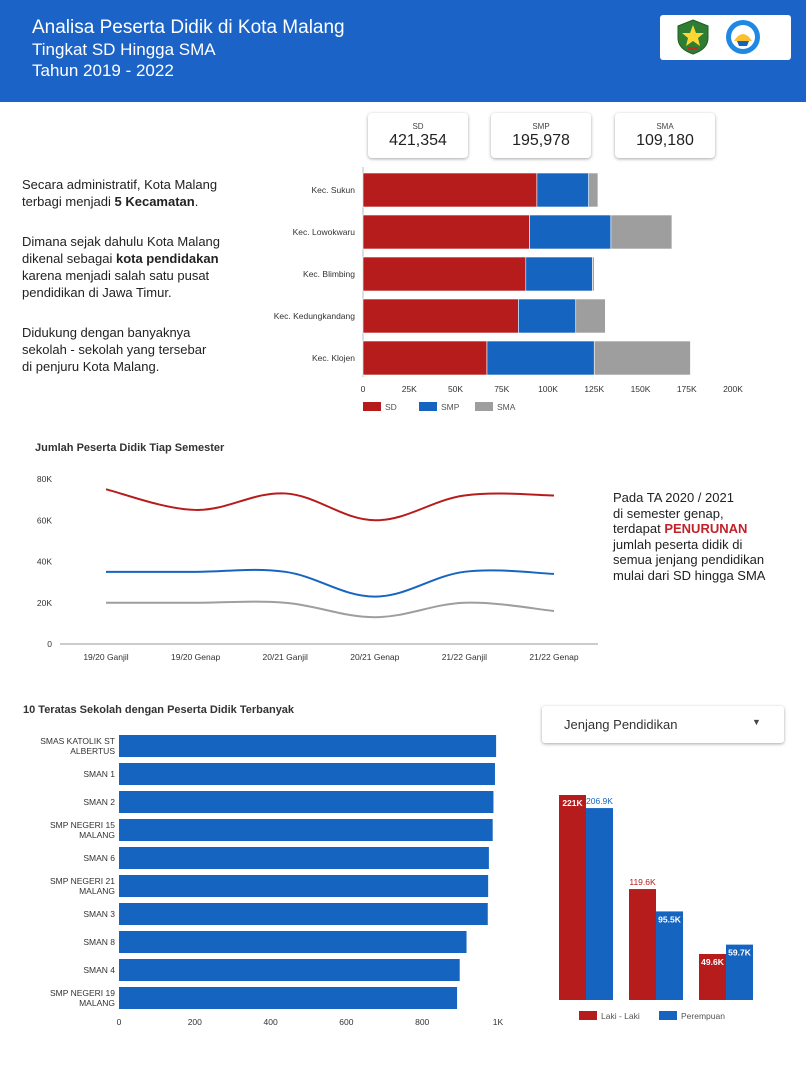 The image size is (806, 1074). What do you see at coordinates (409, 389) in the screenshot?
I see `x-tick-label: 25K` at bounding box center [409, 389].